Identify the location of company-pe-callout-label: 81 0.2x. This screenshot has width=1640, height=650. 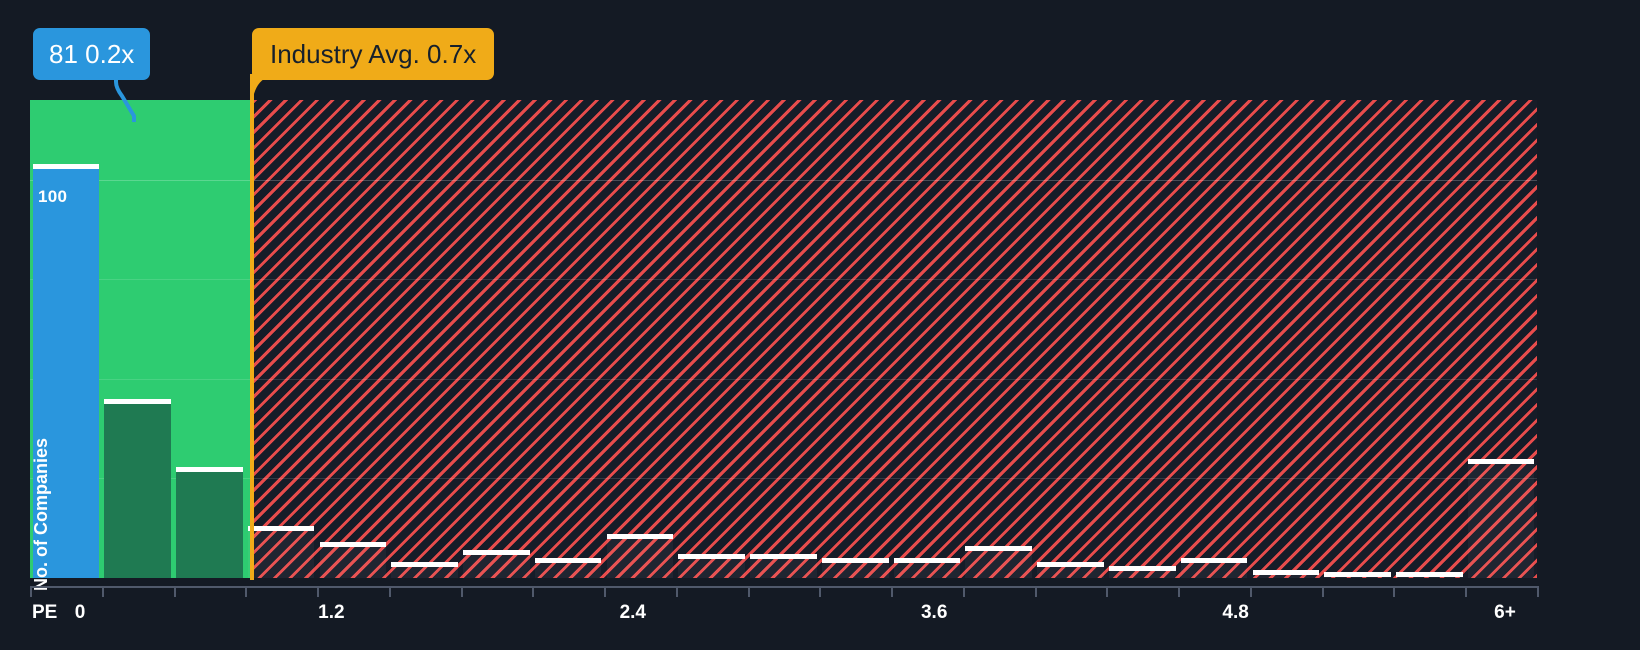
(92, 53).